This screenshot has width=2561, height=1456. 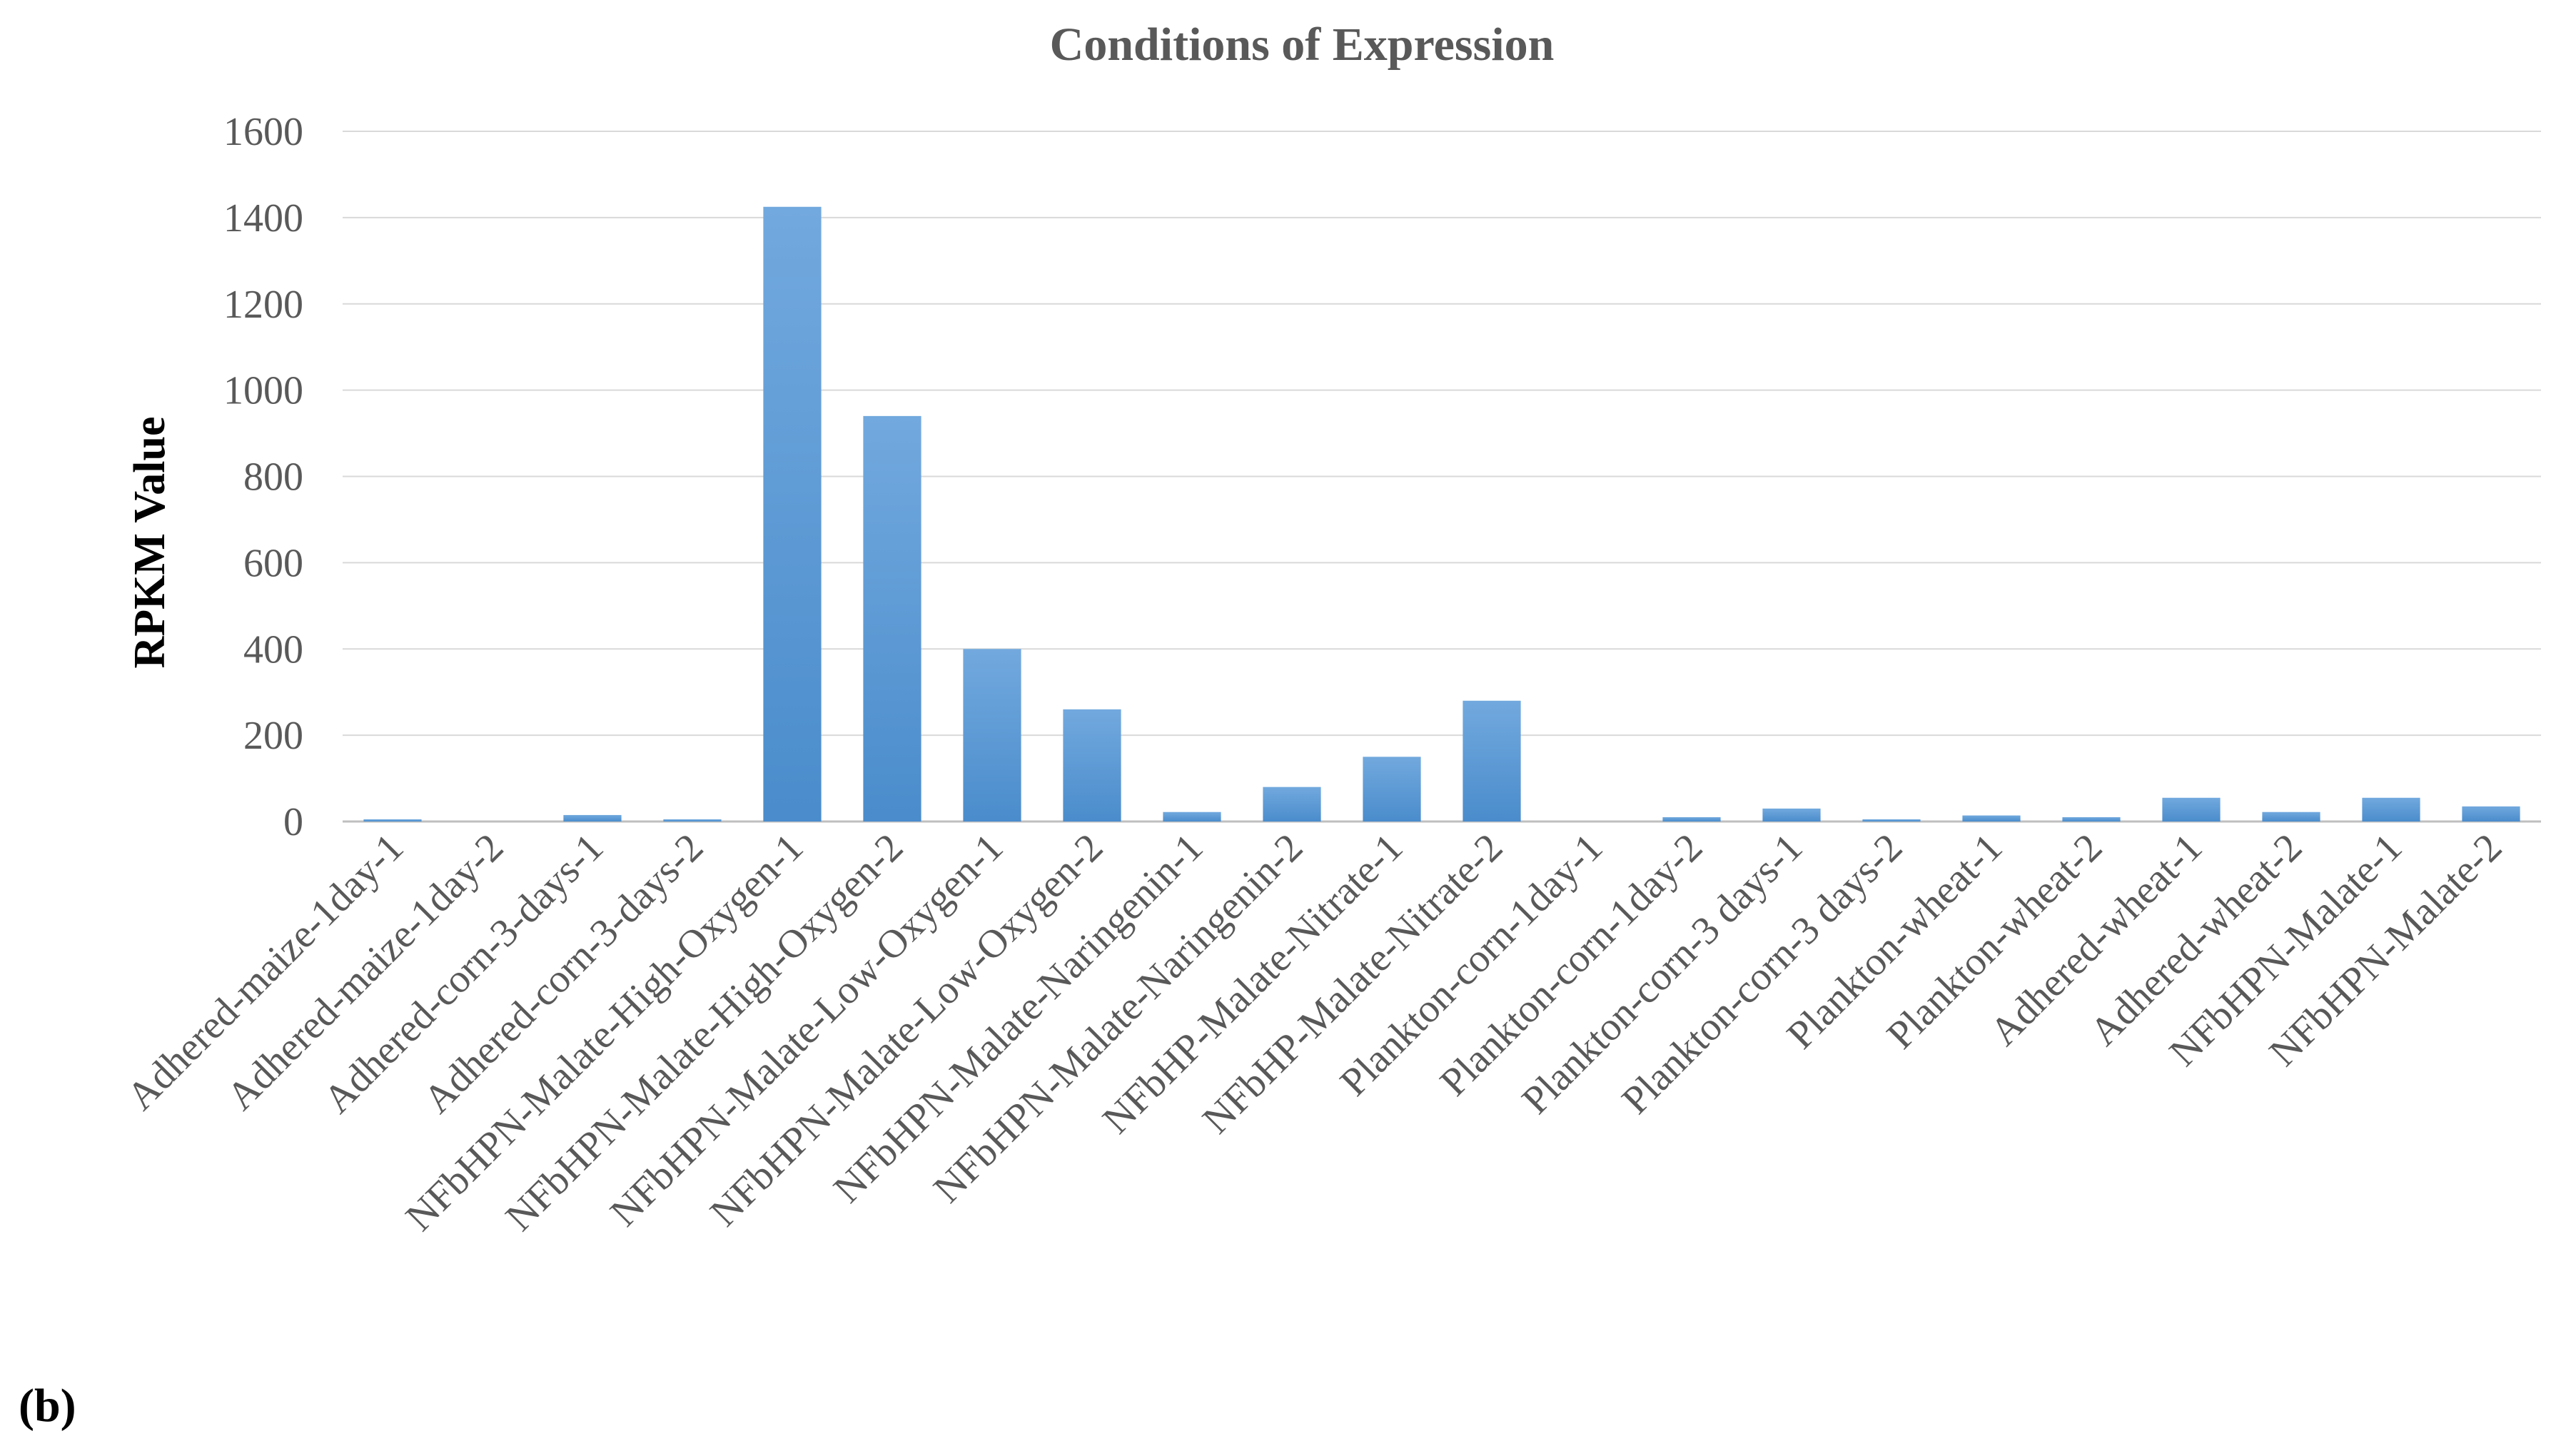 What do you see at coordinates (263, 305) in the screenshot?
I see `y-tick-label: 1200` at bounding box center [263, 305].